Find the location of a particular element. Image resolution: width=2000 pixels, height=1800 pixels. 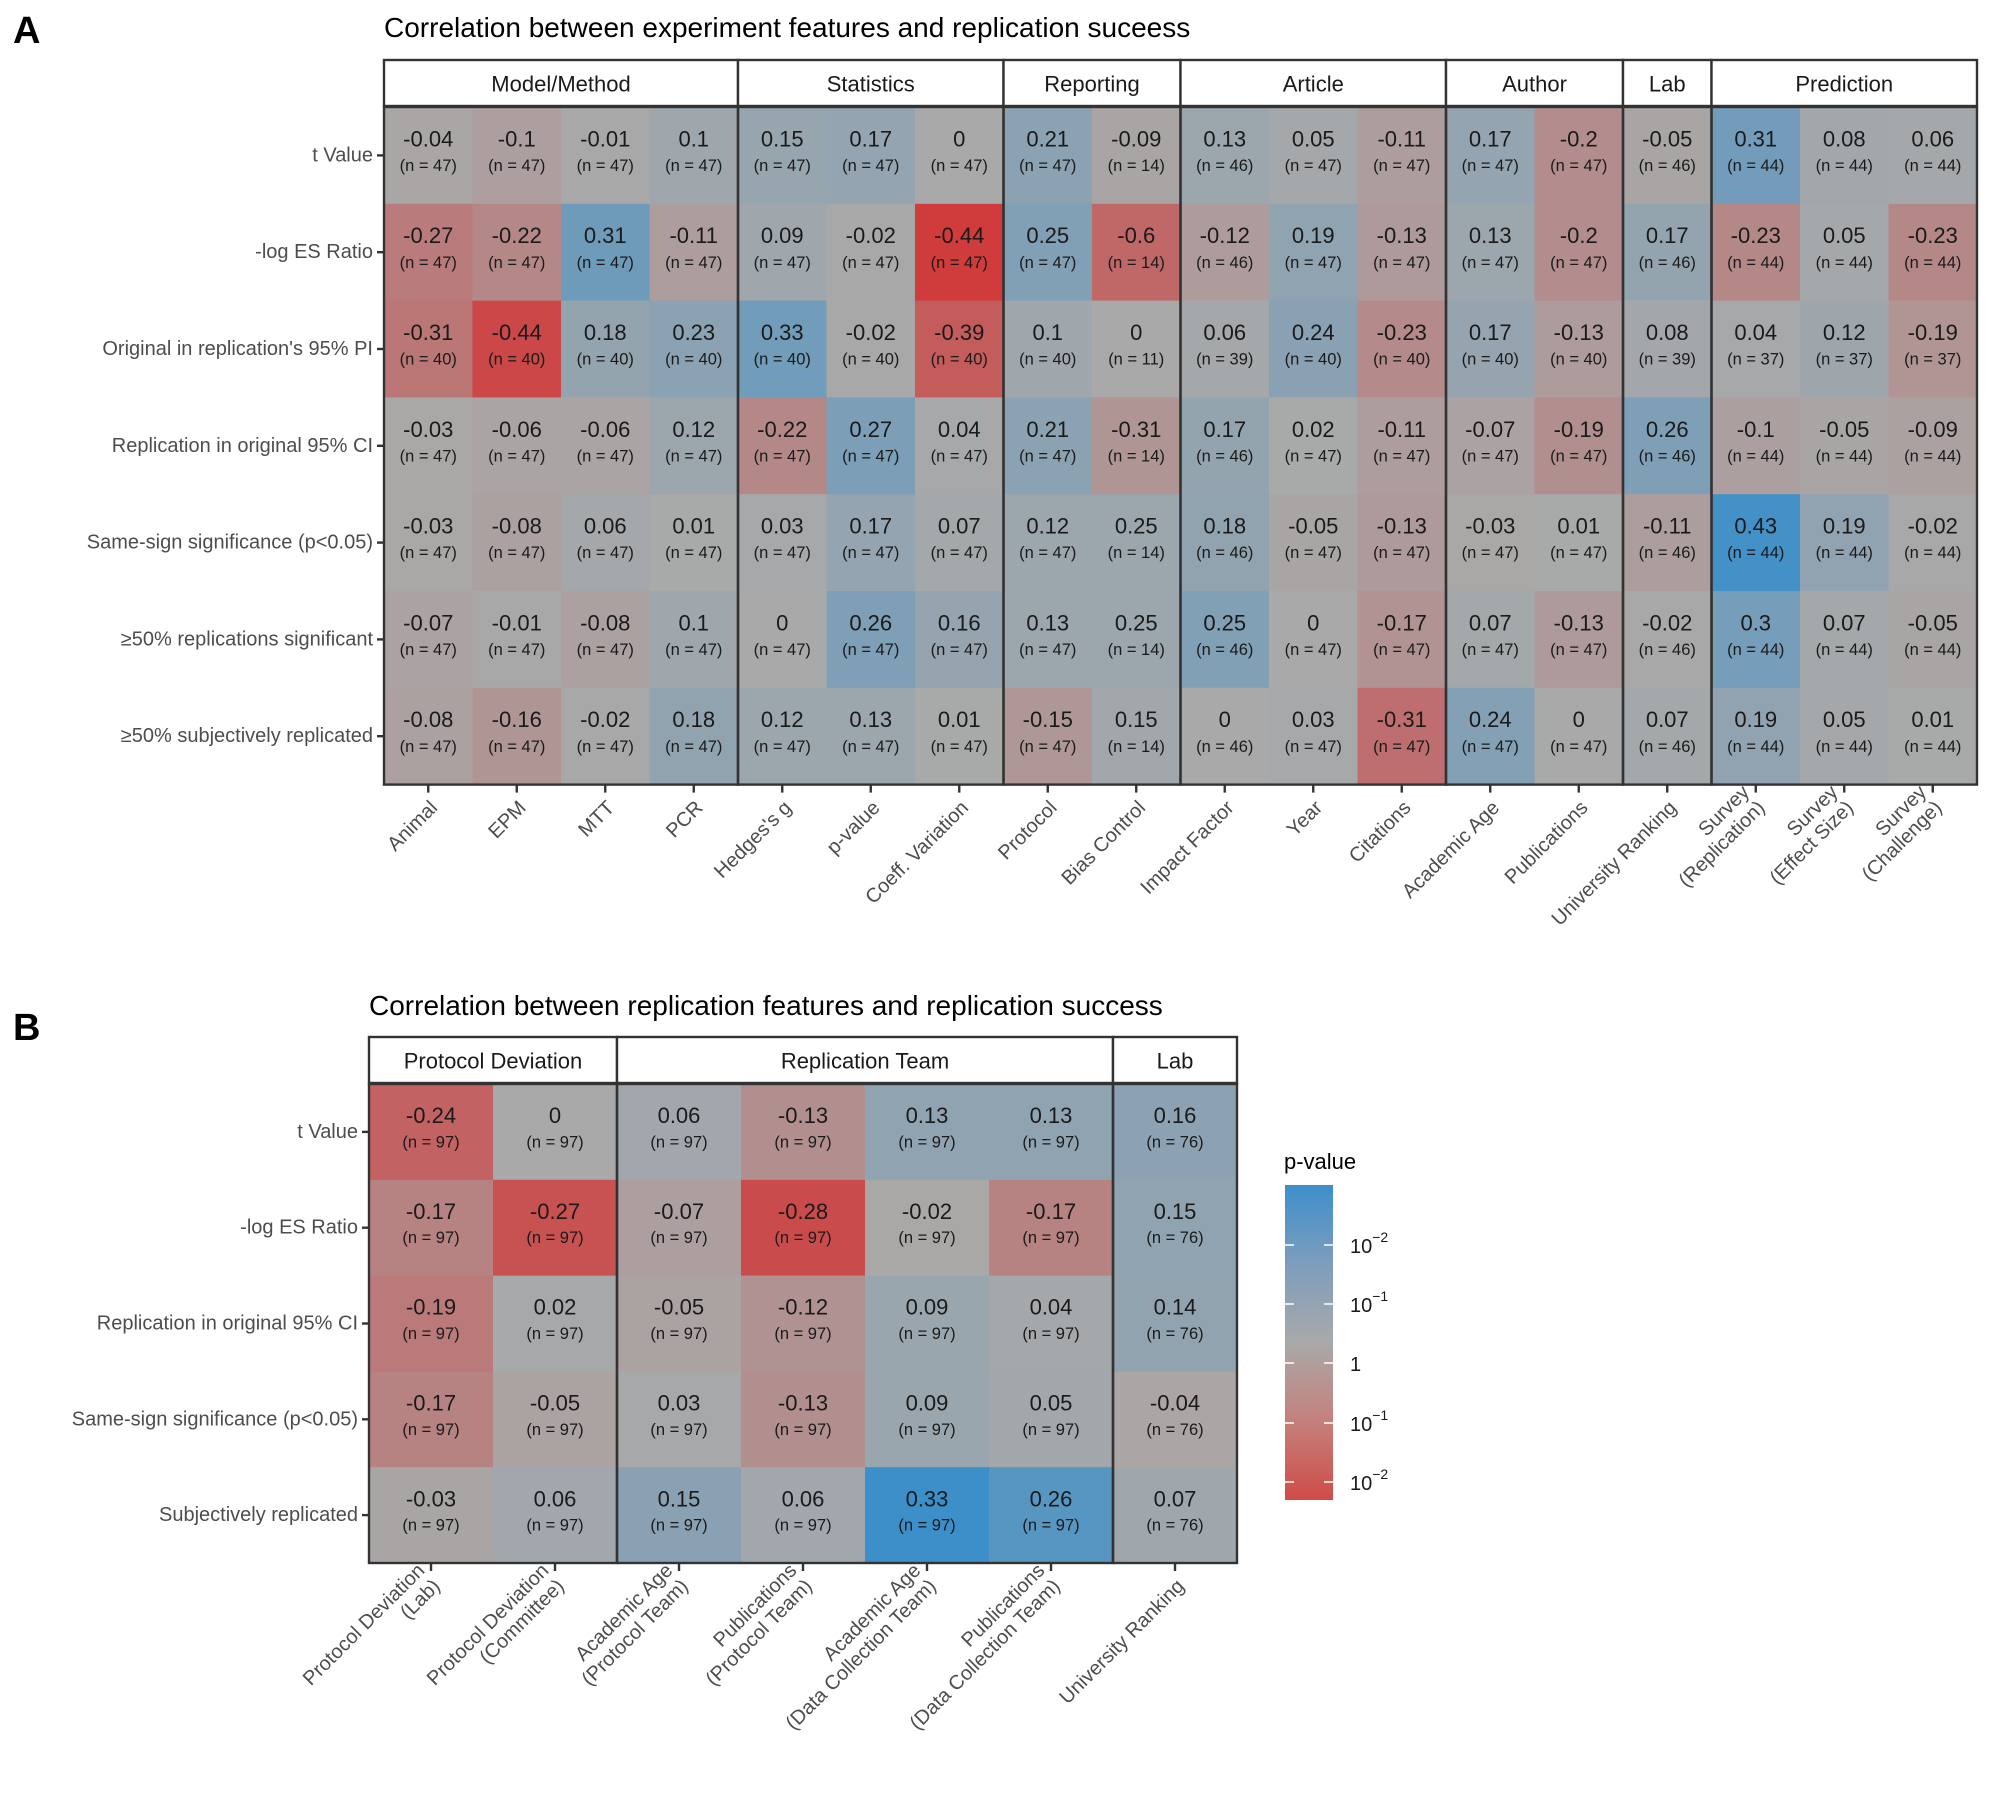

strip-label: Prediction is located at coordinates (1844, 84).